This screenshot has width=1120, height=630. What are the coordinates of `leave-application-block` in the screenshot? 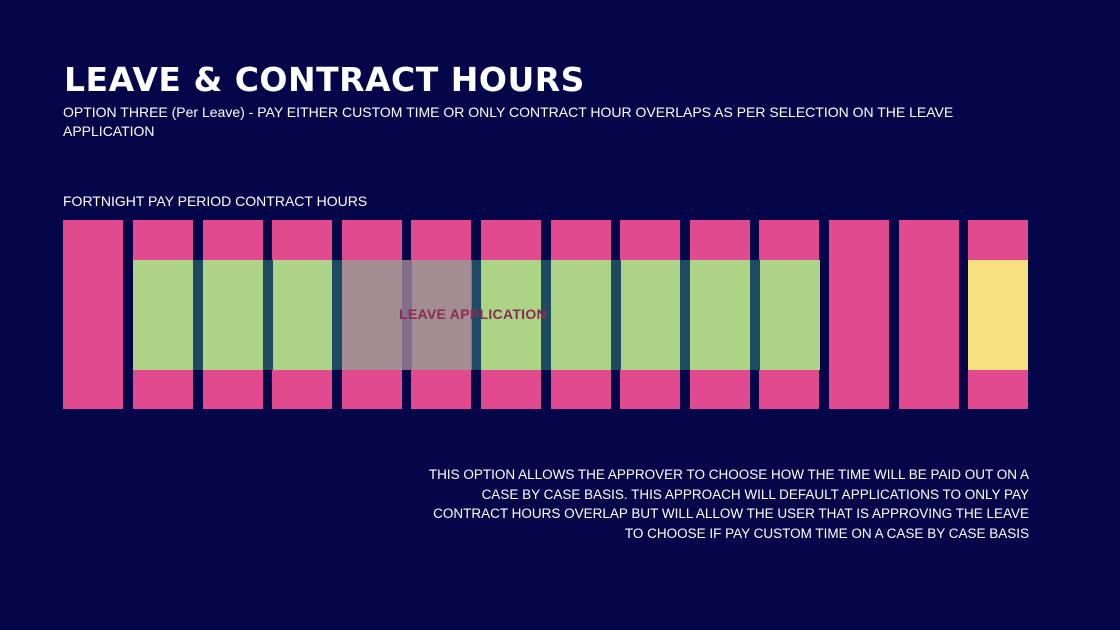 It's located at (407, 315).